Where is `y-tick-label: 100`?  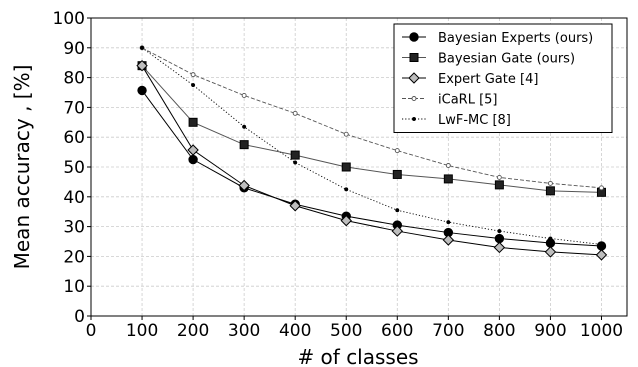 y-tick-label: 100 is located at coordinates (69, 19).